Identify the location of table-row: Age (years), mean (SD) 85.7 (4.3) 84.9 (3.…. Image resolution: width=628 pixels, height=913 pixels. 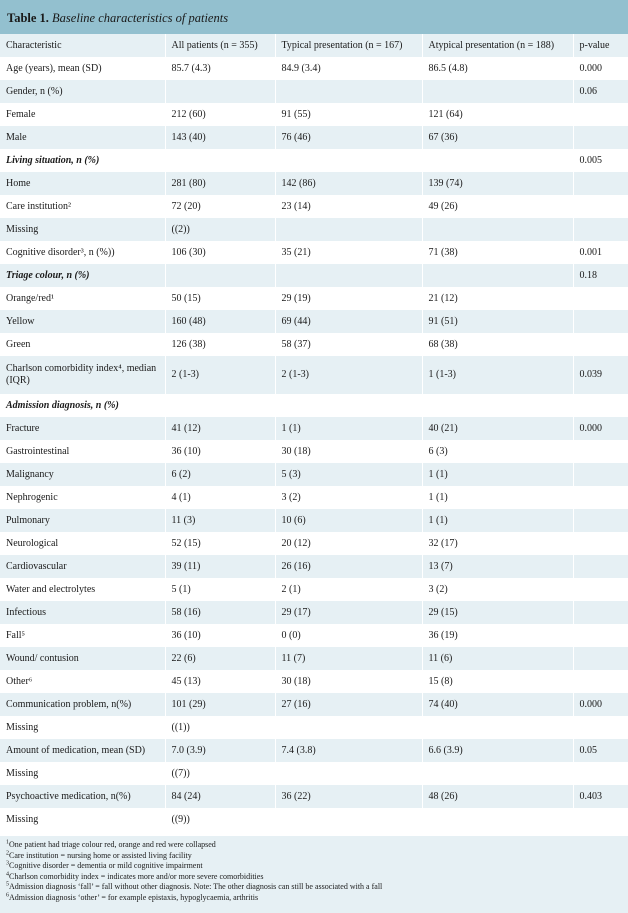
(314, 68).